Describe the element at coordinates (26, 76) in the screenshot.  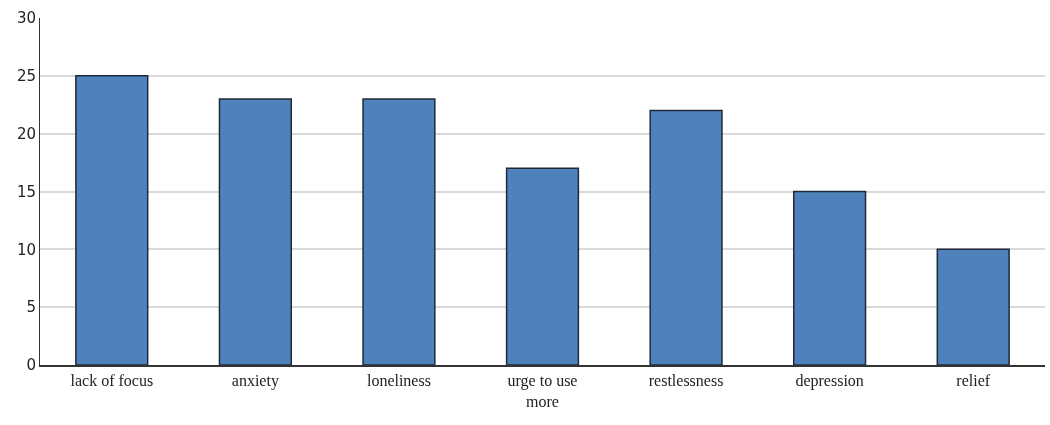
I see `y-tick-label: 25` at that location.